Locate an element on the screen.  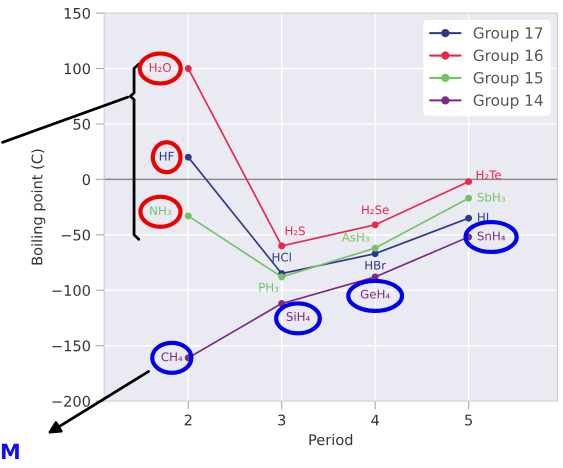
annotation: H₂O is located at coordinates (160, 67).